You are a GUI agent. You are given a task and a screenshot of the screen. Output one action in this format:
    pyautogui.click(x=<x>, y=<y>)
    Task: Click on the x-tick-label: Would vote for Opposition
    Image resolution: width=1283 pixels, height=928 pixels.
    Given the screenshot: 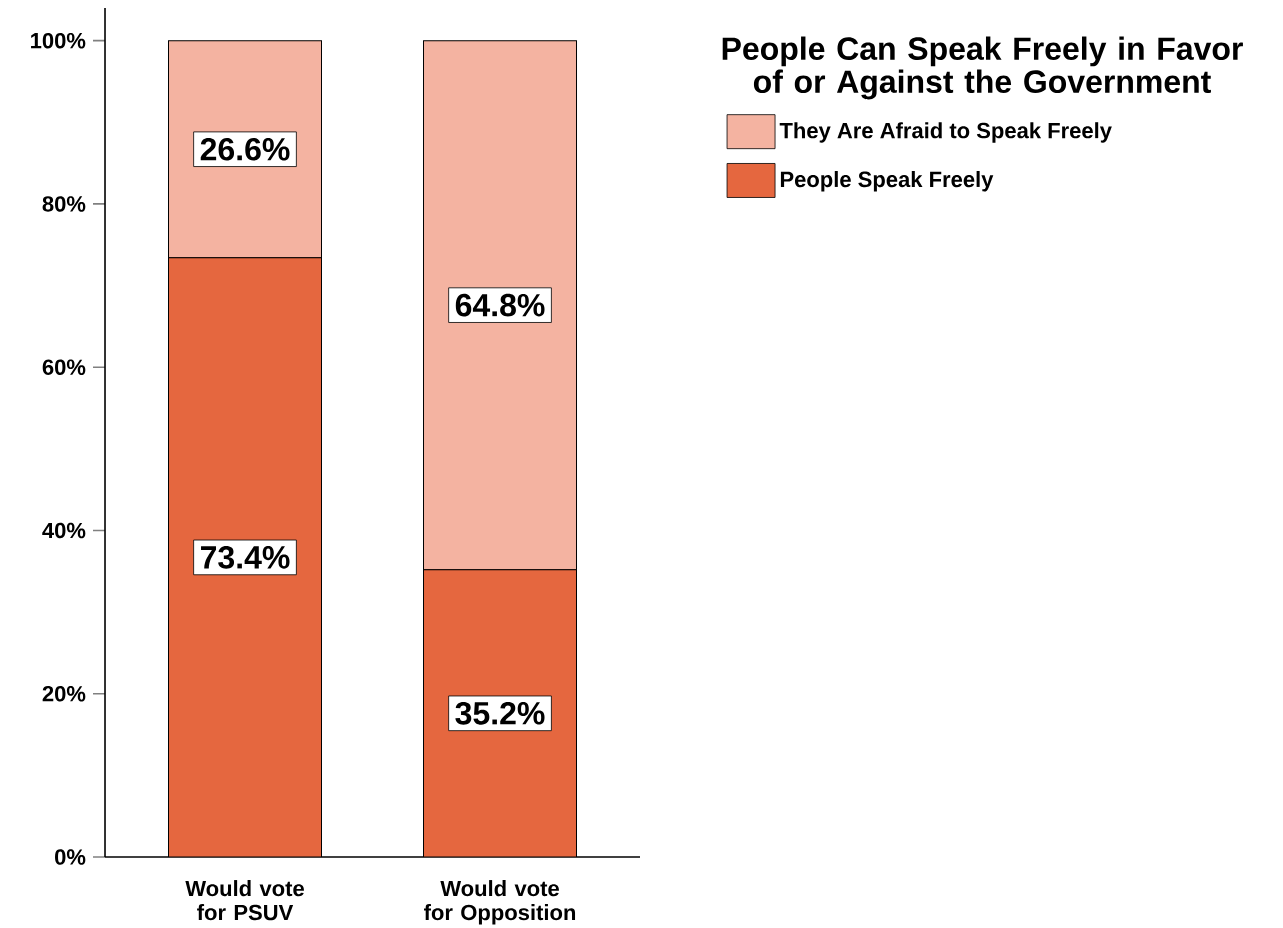 What is the action you would take?
    pyautogui.click(x=500, y=902)
    